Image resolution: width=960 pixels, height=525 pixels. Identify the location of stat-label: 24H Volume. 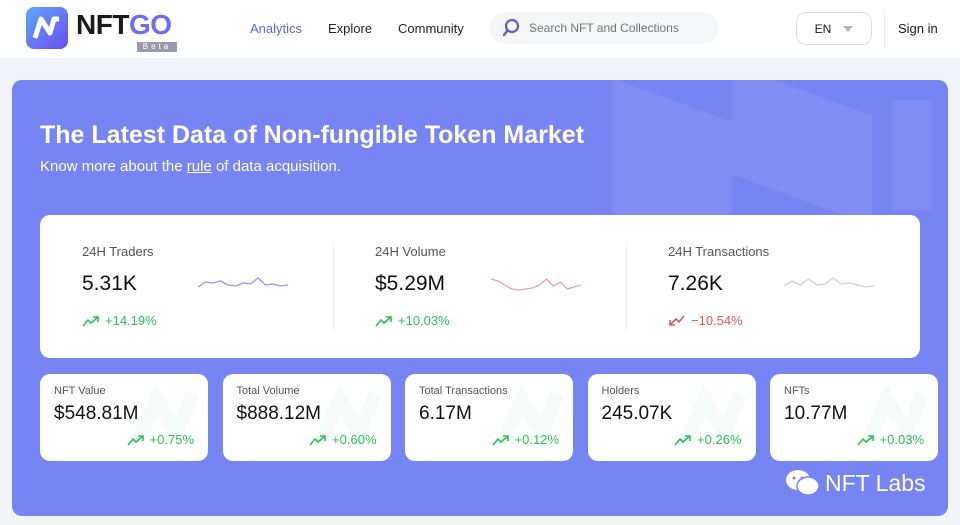
(410, 251).